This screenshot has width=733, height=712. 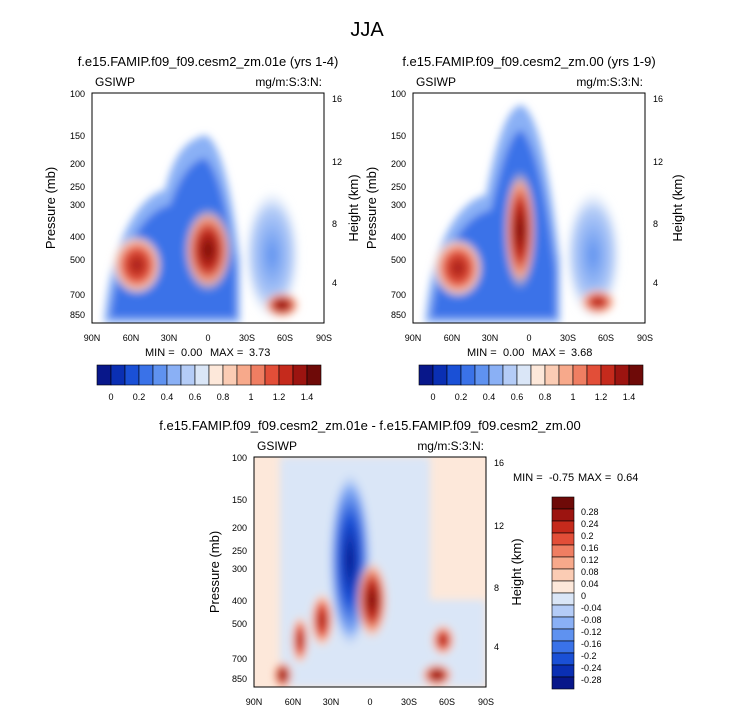 I want to click on colorbar-label: 0.6, so click(x=517, y=397).